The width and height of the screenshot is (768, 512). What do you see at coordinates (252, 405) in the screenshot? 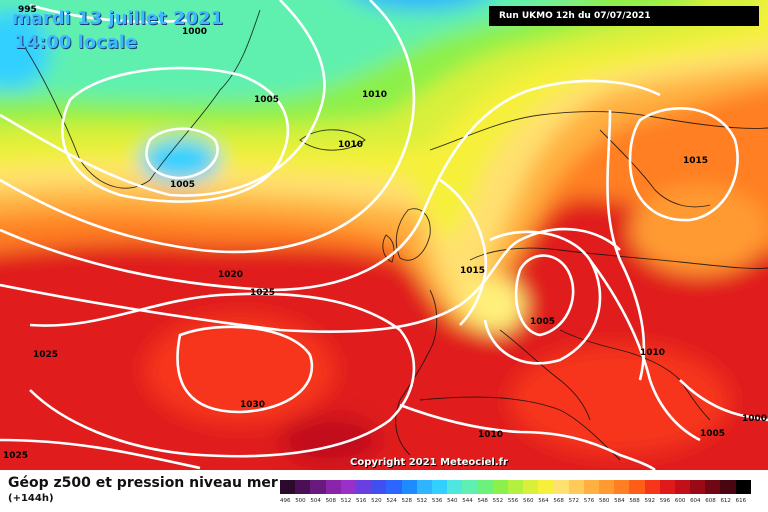
I see `high-center-label: 1030` at bounding box center [252, 405].